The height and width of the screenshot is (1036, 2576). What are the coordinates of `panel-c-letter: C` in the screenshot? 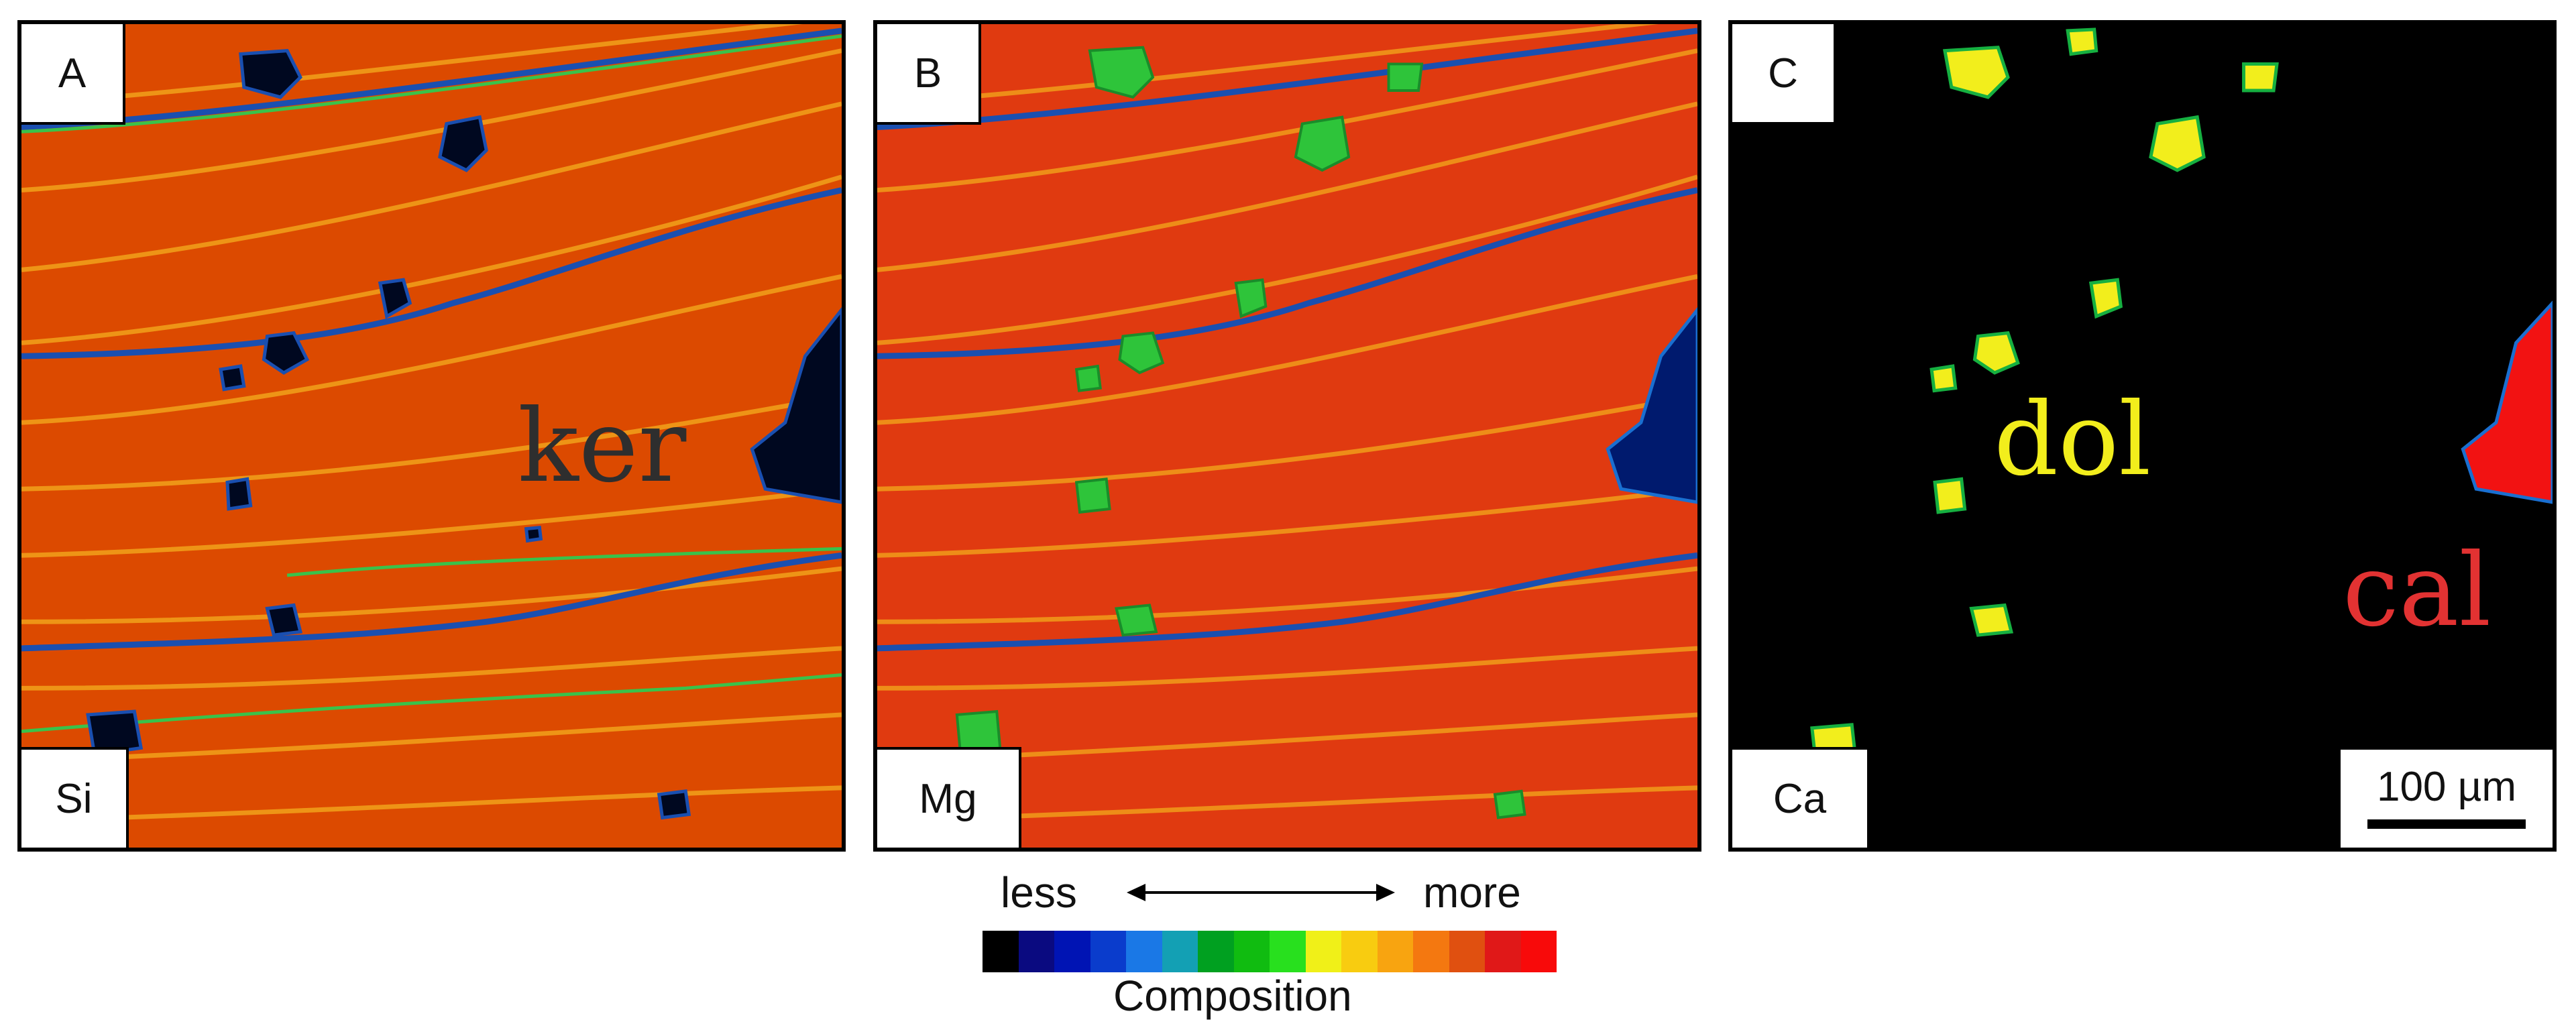 It's located at (1784, 75).